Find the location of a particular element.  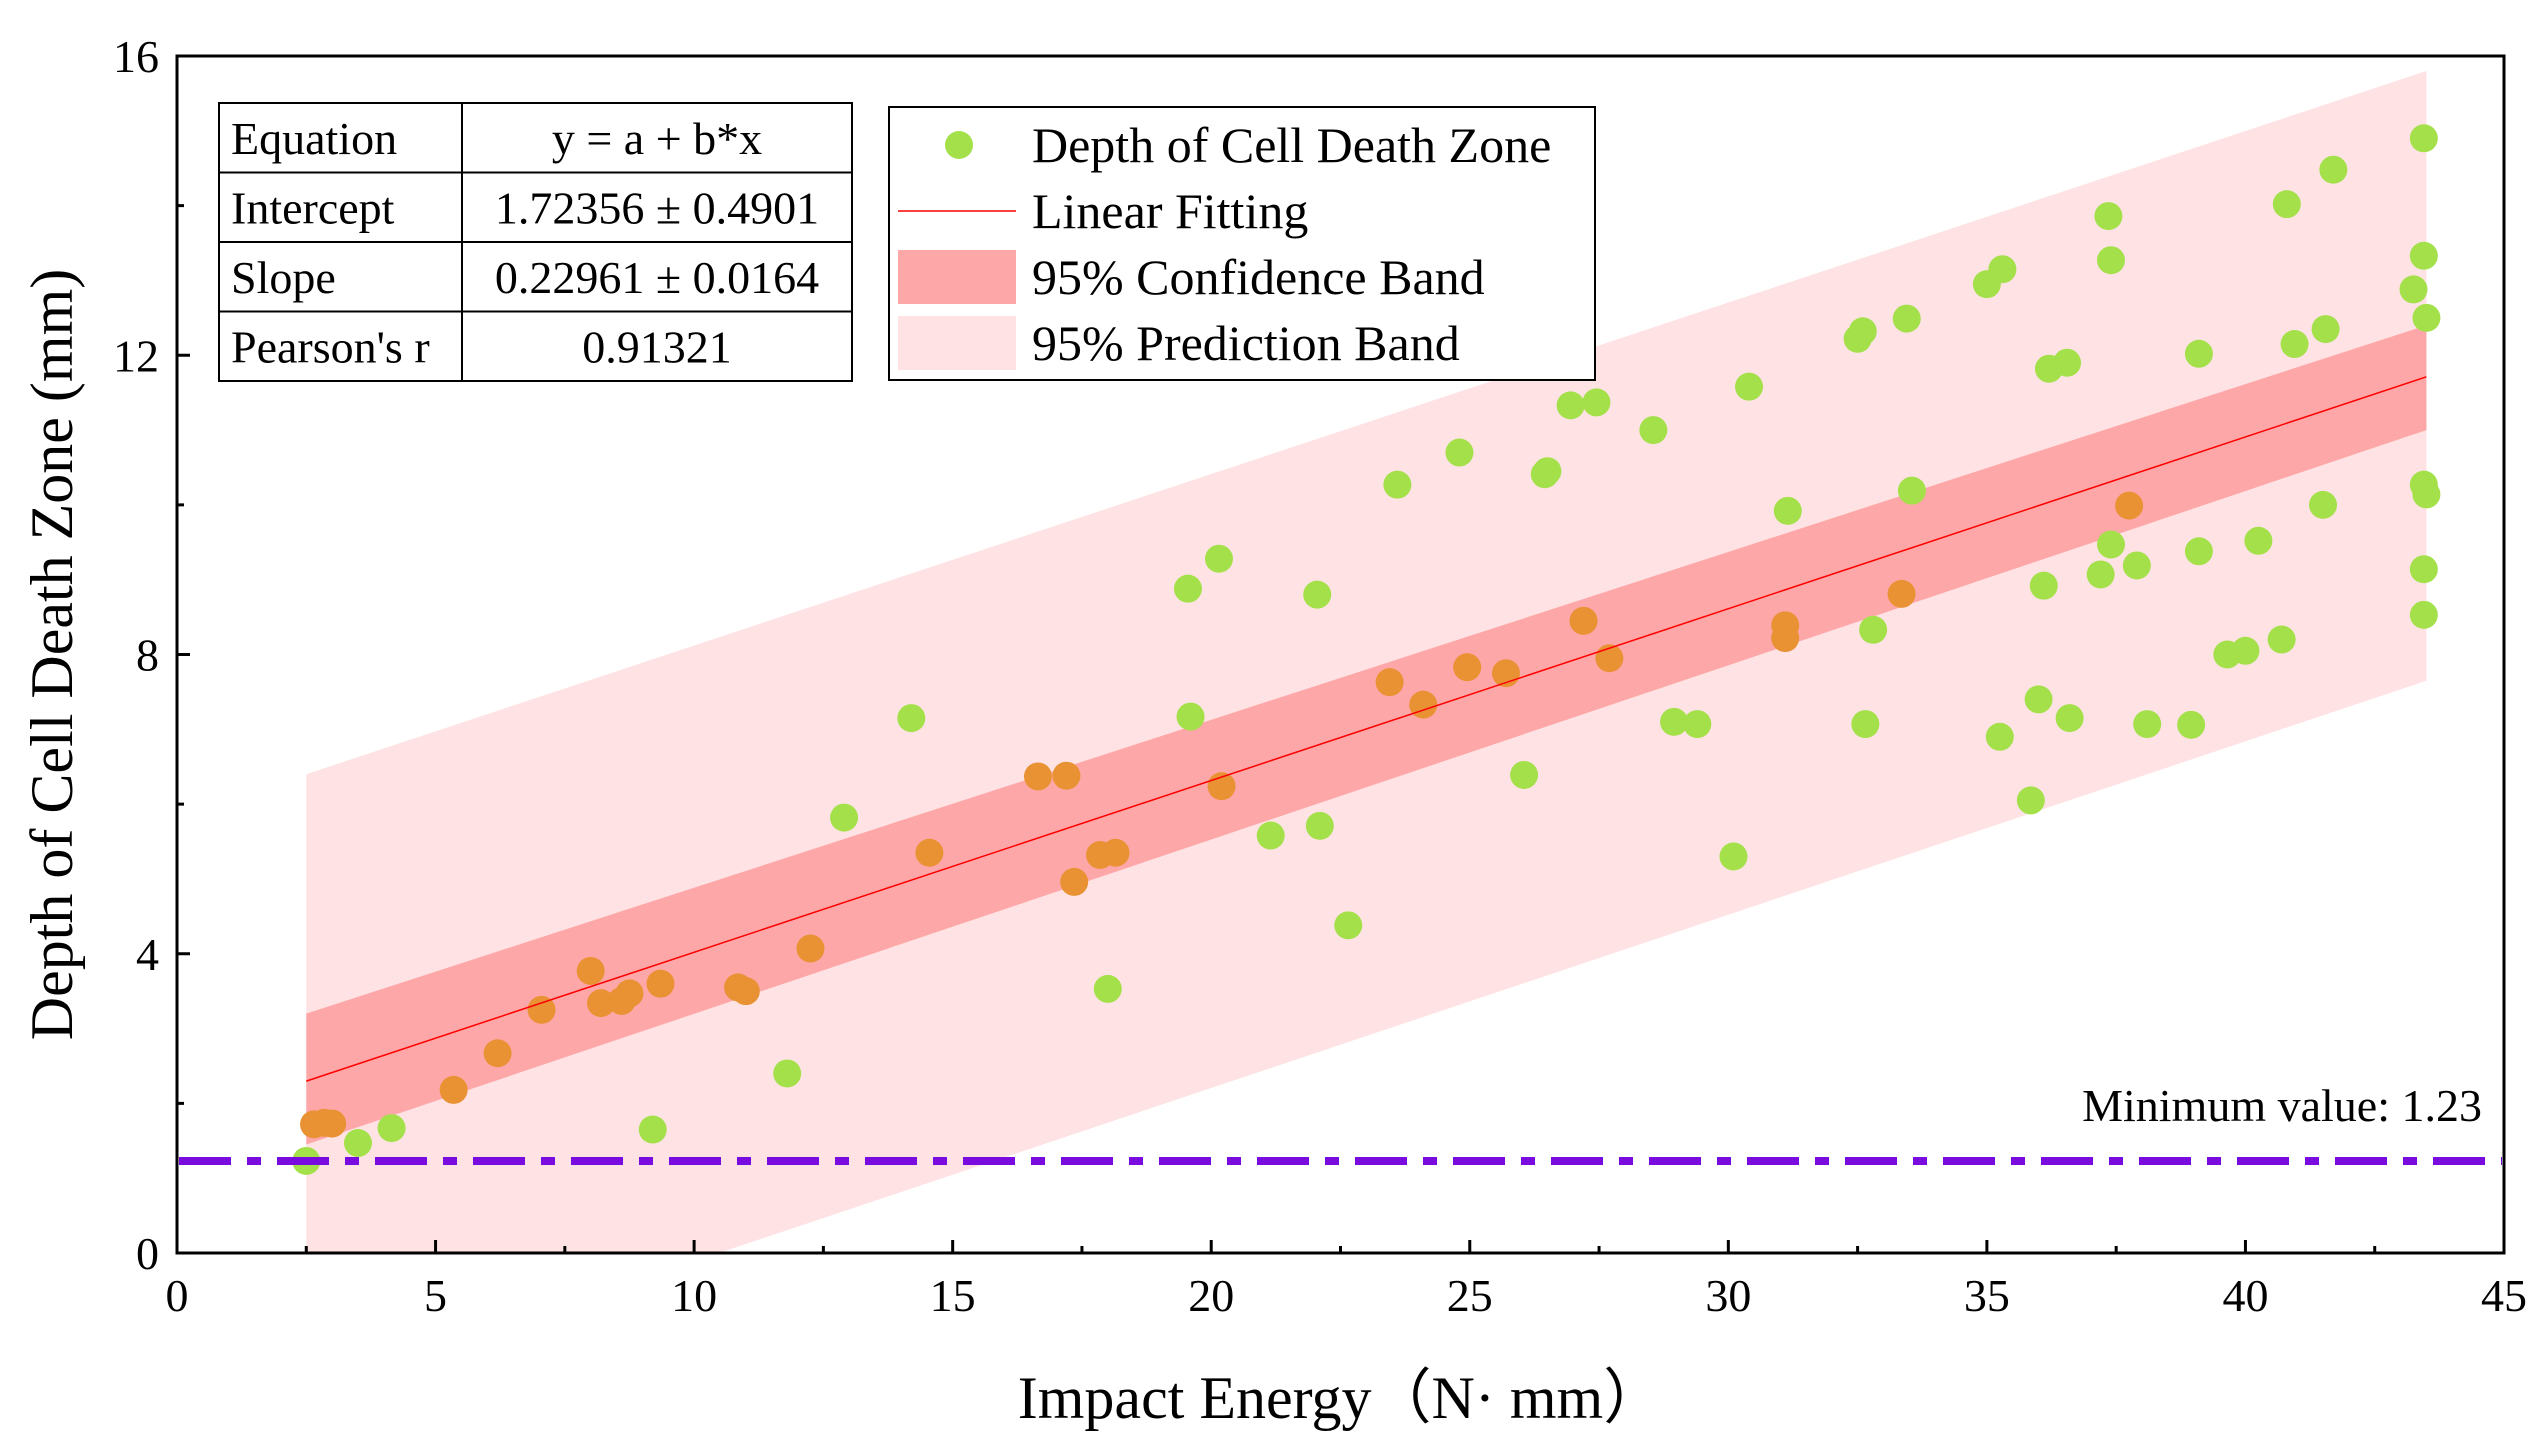

x-tick-label: 5 is located at coordinates (435, 1295).